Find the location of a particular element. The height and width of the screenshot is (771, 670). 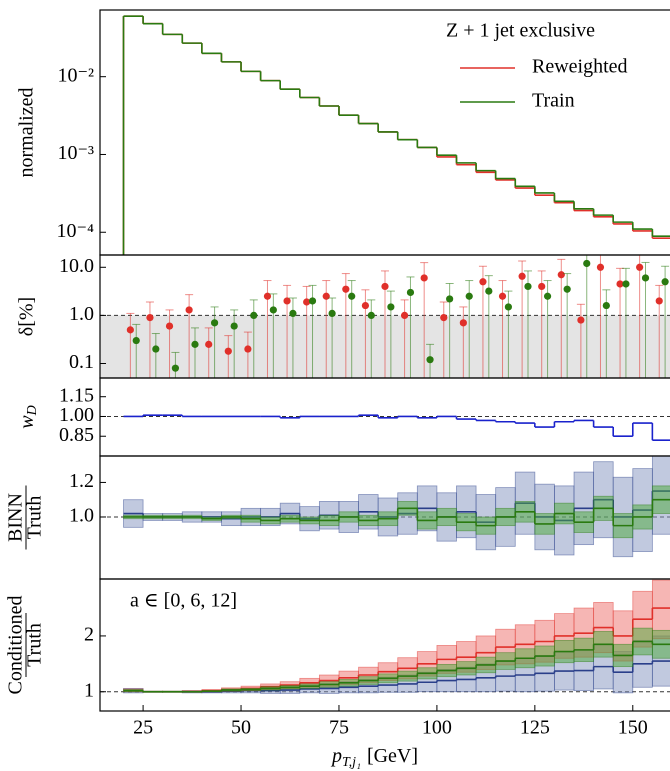

x-tick-label: 75 is located at coordinates (339, 728).